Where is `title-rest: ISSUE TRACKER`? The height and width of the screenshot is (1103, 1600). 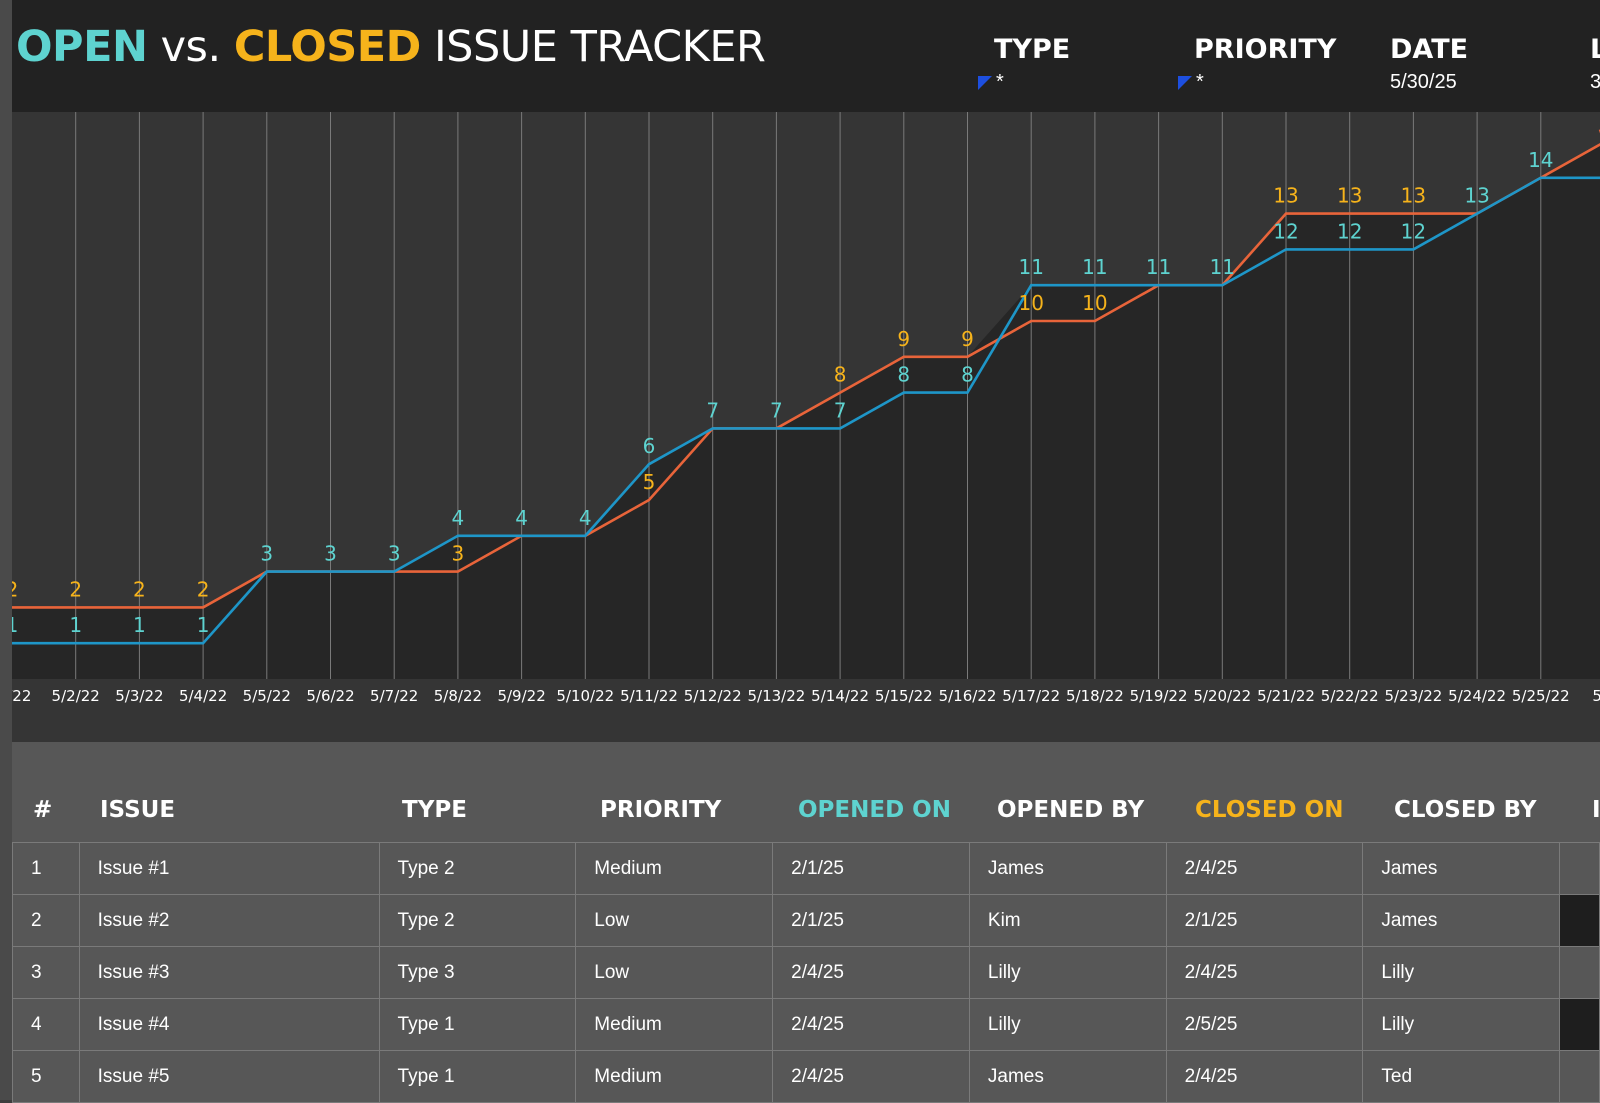
title-rest: ISSUE TRACKER is located at coordinates (600, 47).